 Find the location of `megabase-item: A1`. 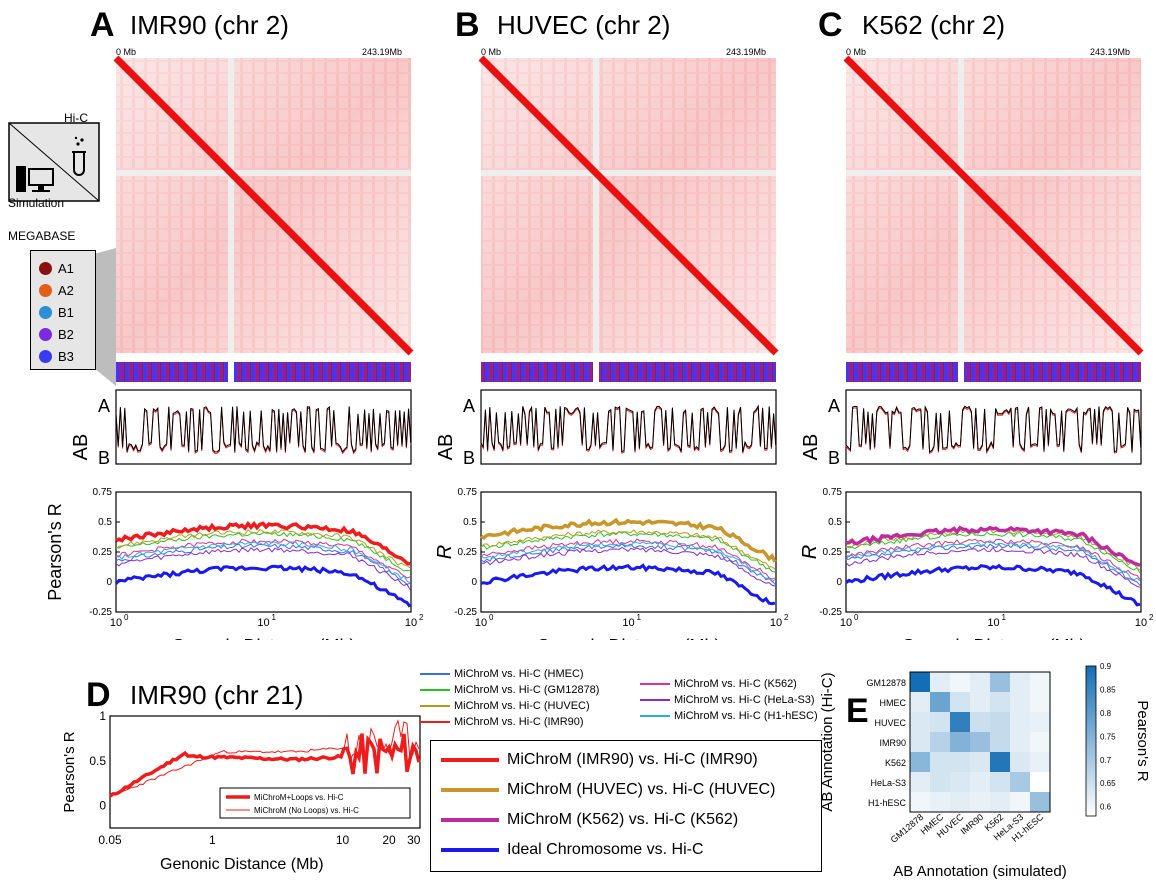

megabase-item: A1 is located at coordinates (67, 268).